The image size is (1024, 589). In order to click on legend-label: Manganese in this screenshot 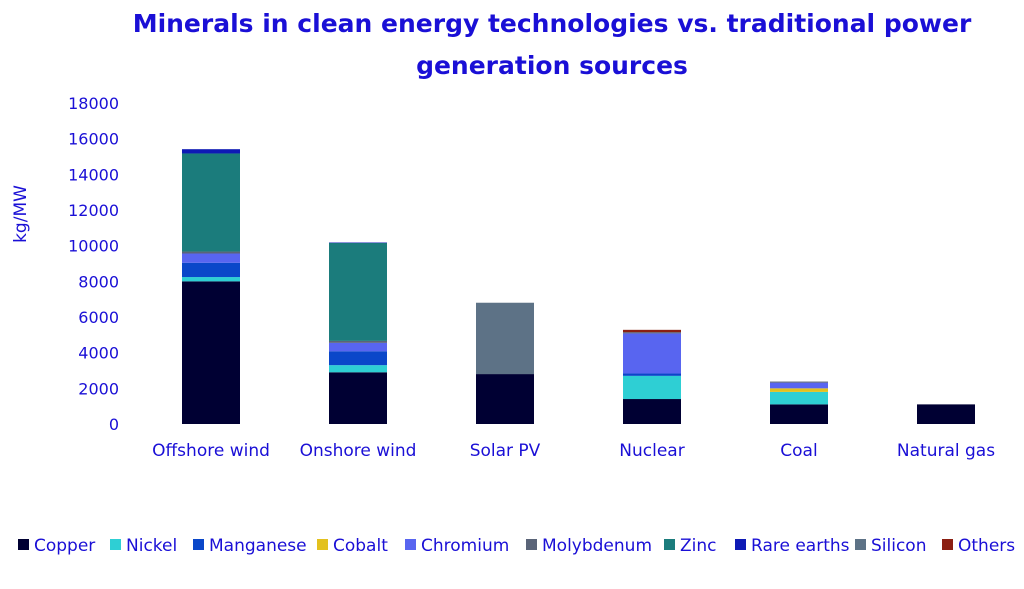, I will do `click(258, 546)`.